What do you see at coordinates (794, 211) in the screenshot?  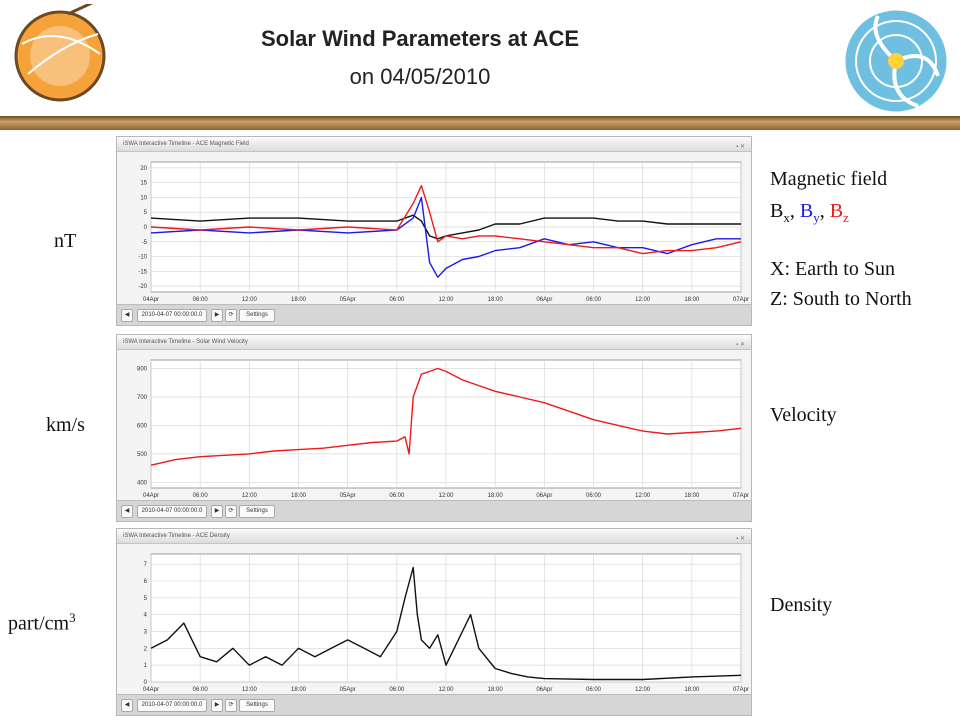 I see `sep1: ,` at bounding box center [794, 211].